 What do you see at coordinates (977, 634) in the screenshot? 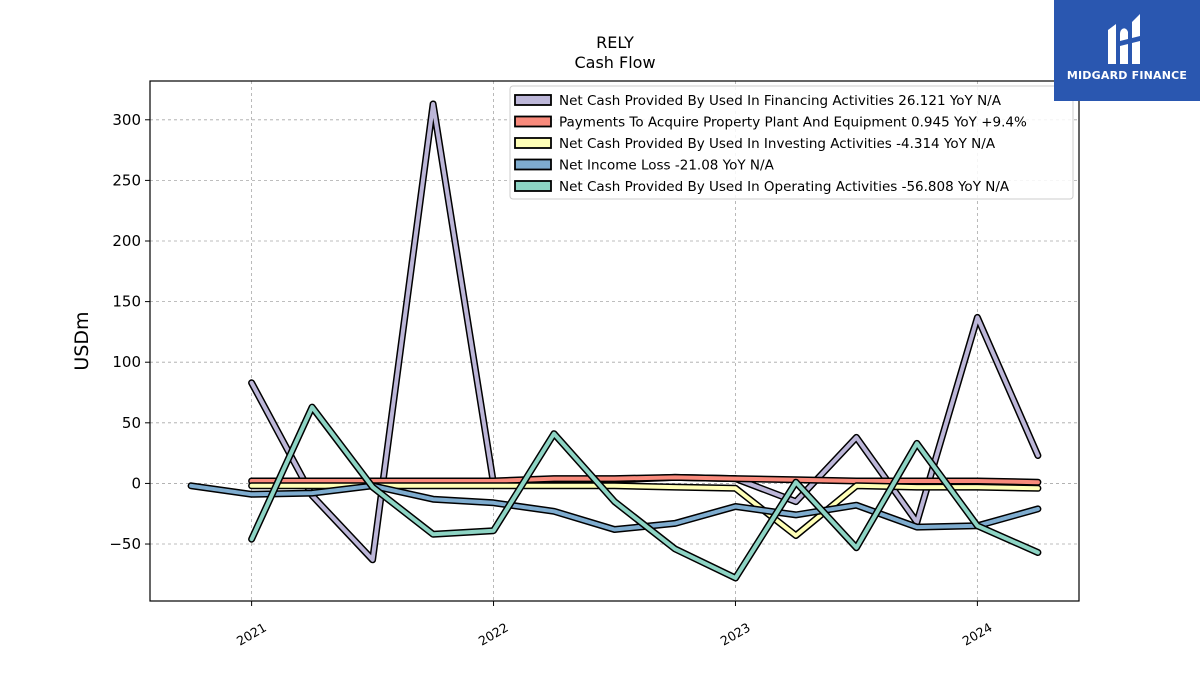
I see `x-tick-label: 2024` at bounding box center [977, 634].